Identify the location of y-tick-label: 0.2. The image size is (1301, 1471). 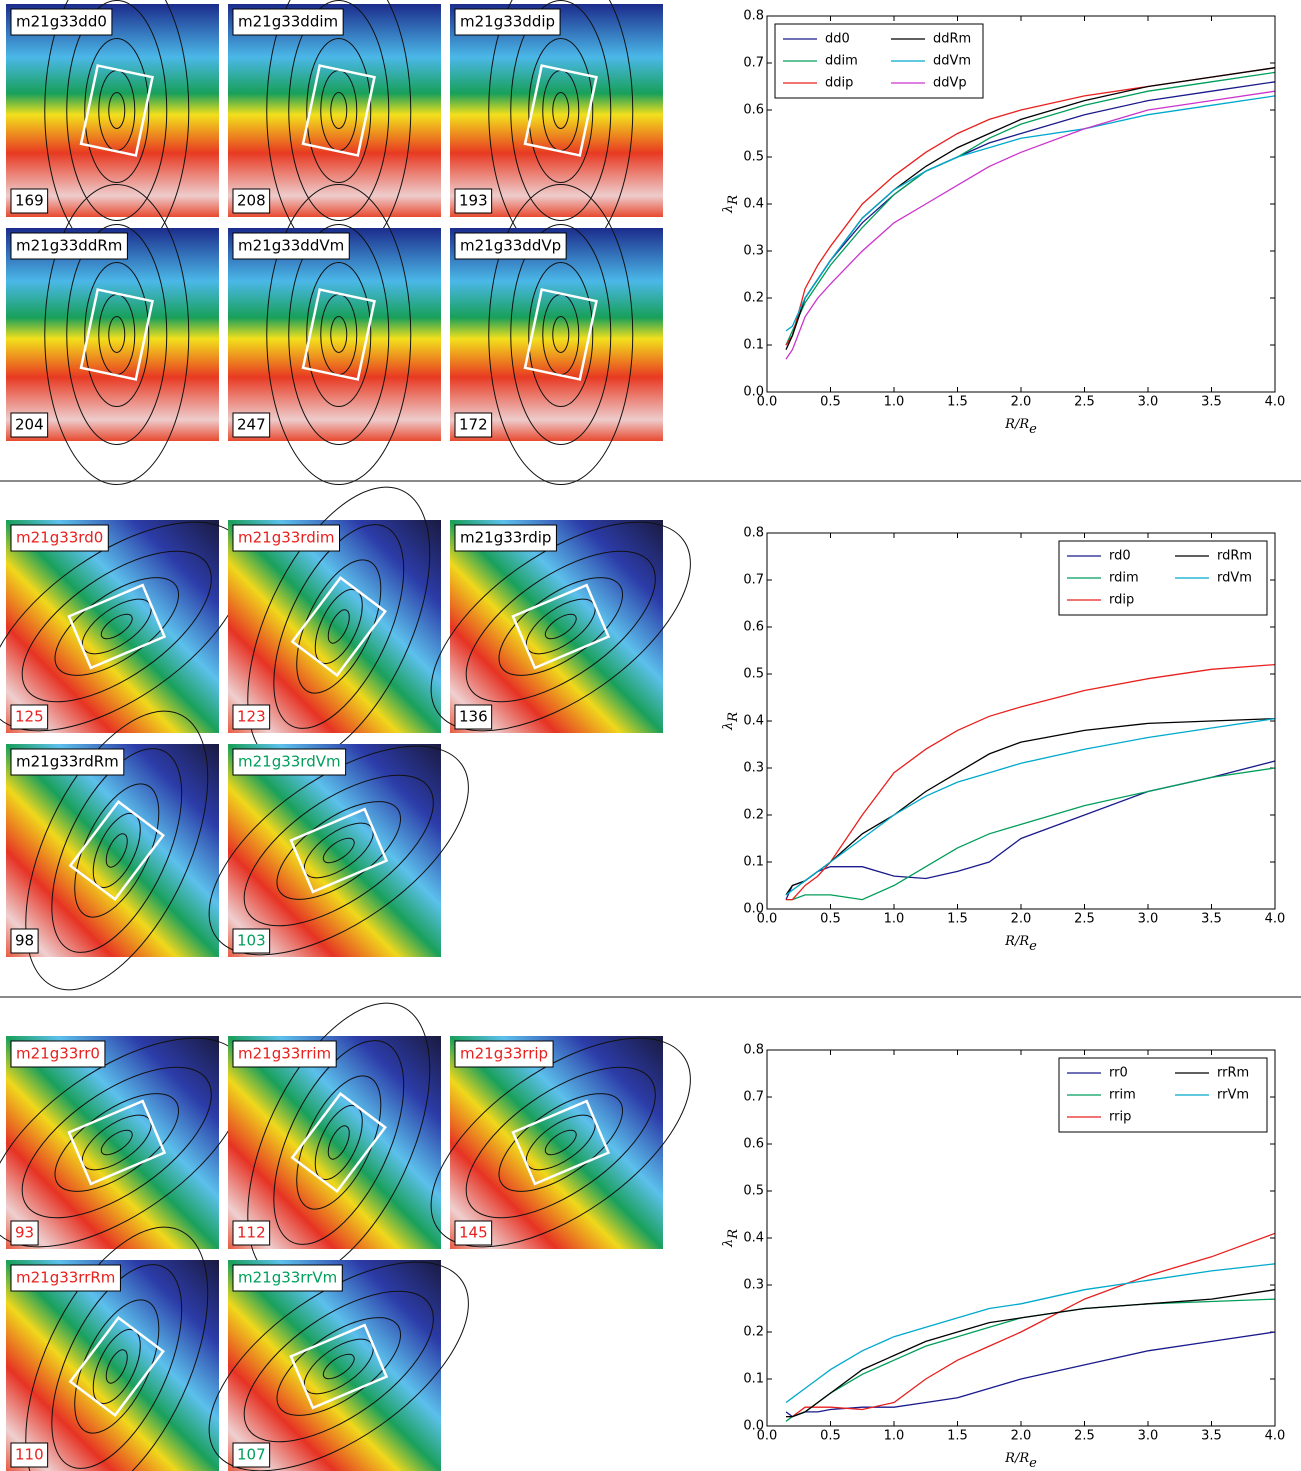
(753, 298).